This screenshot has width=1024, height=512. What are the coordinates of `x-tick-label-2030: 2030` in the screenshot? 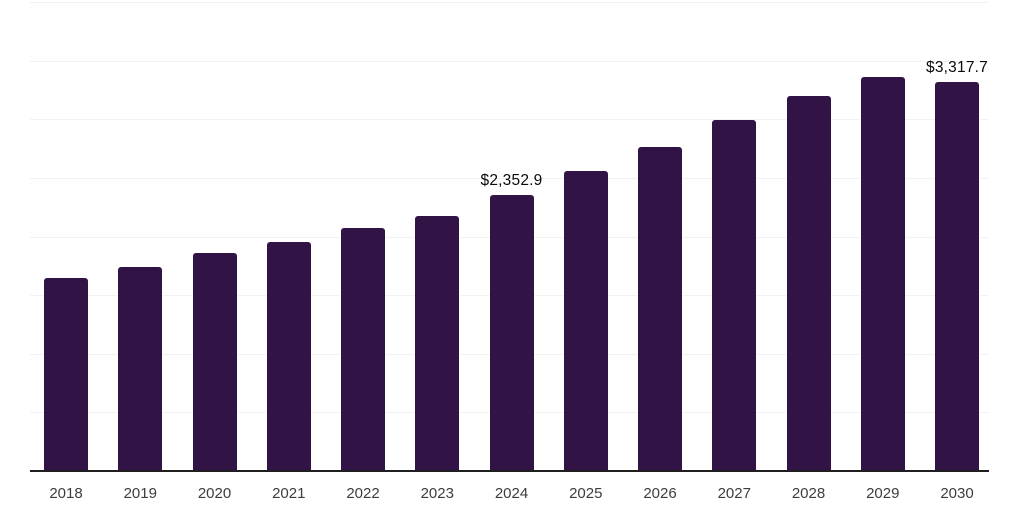 It's located at (957, 493).